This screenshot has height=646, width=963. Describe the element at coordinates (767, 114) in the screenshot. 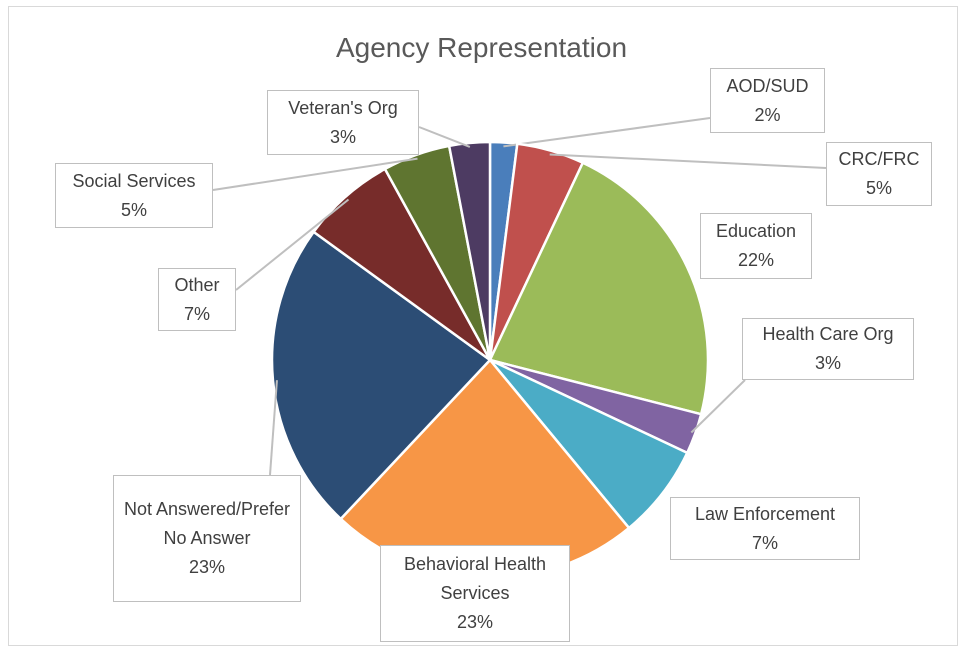

I see `label-value: 2%` at that location.